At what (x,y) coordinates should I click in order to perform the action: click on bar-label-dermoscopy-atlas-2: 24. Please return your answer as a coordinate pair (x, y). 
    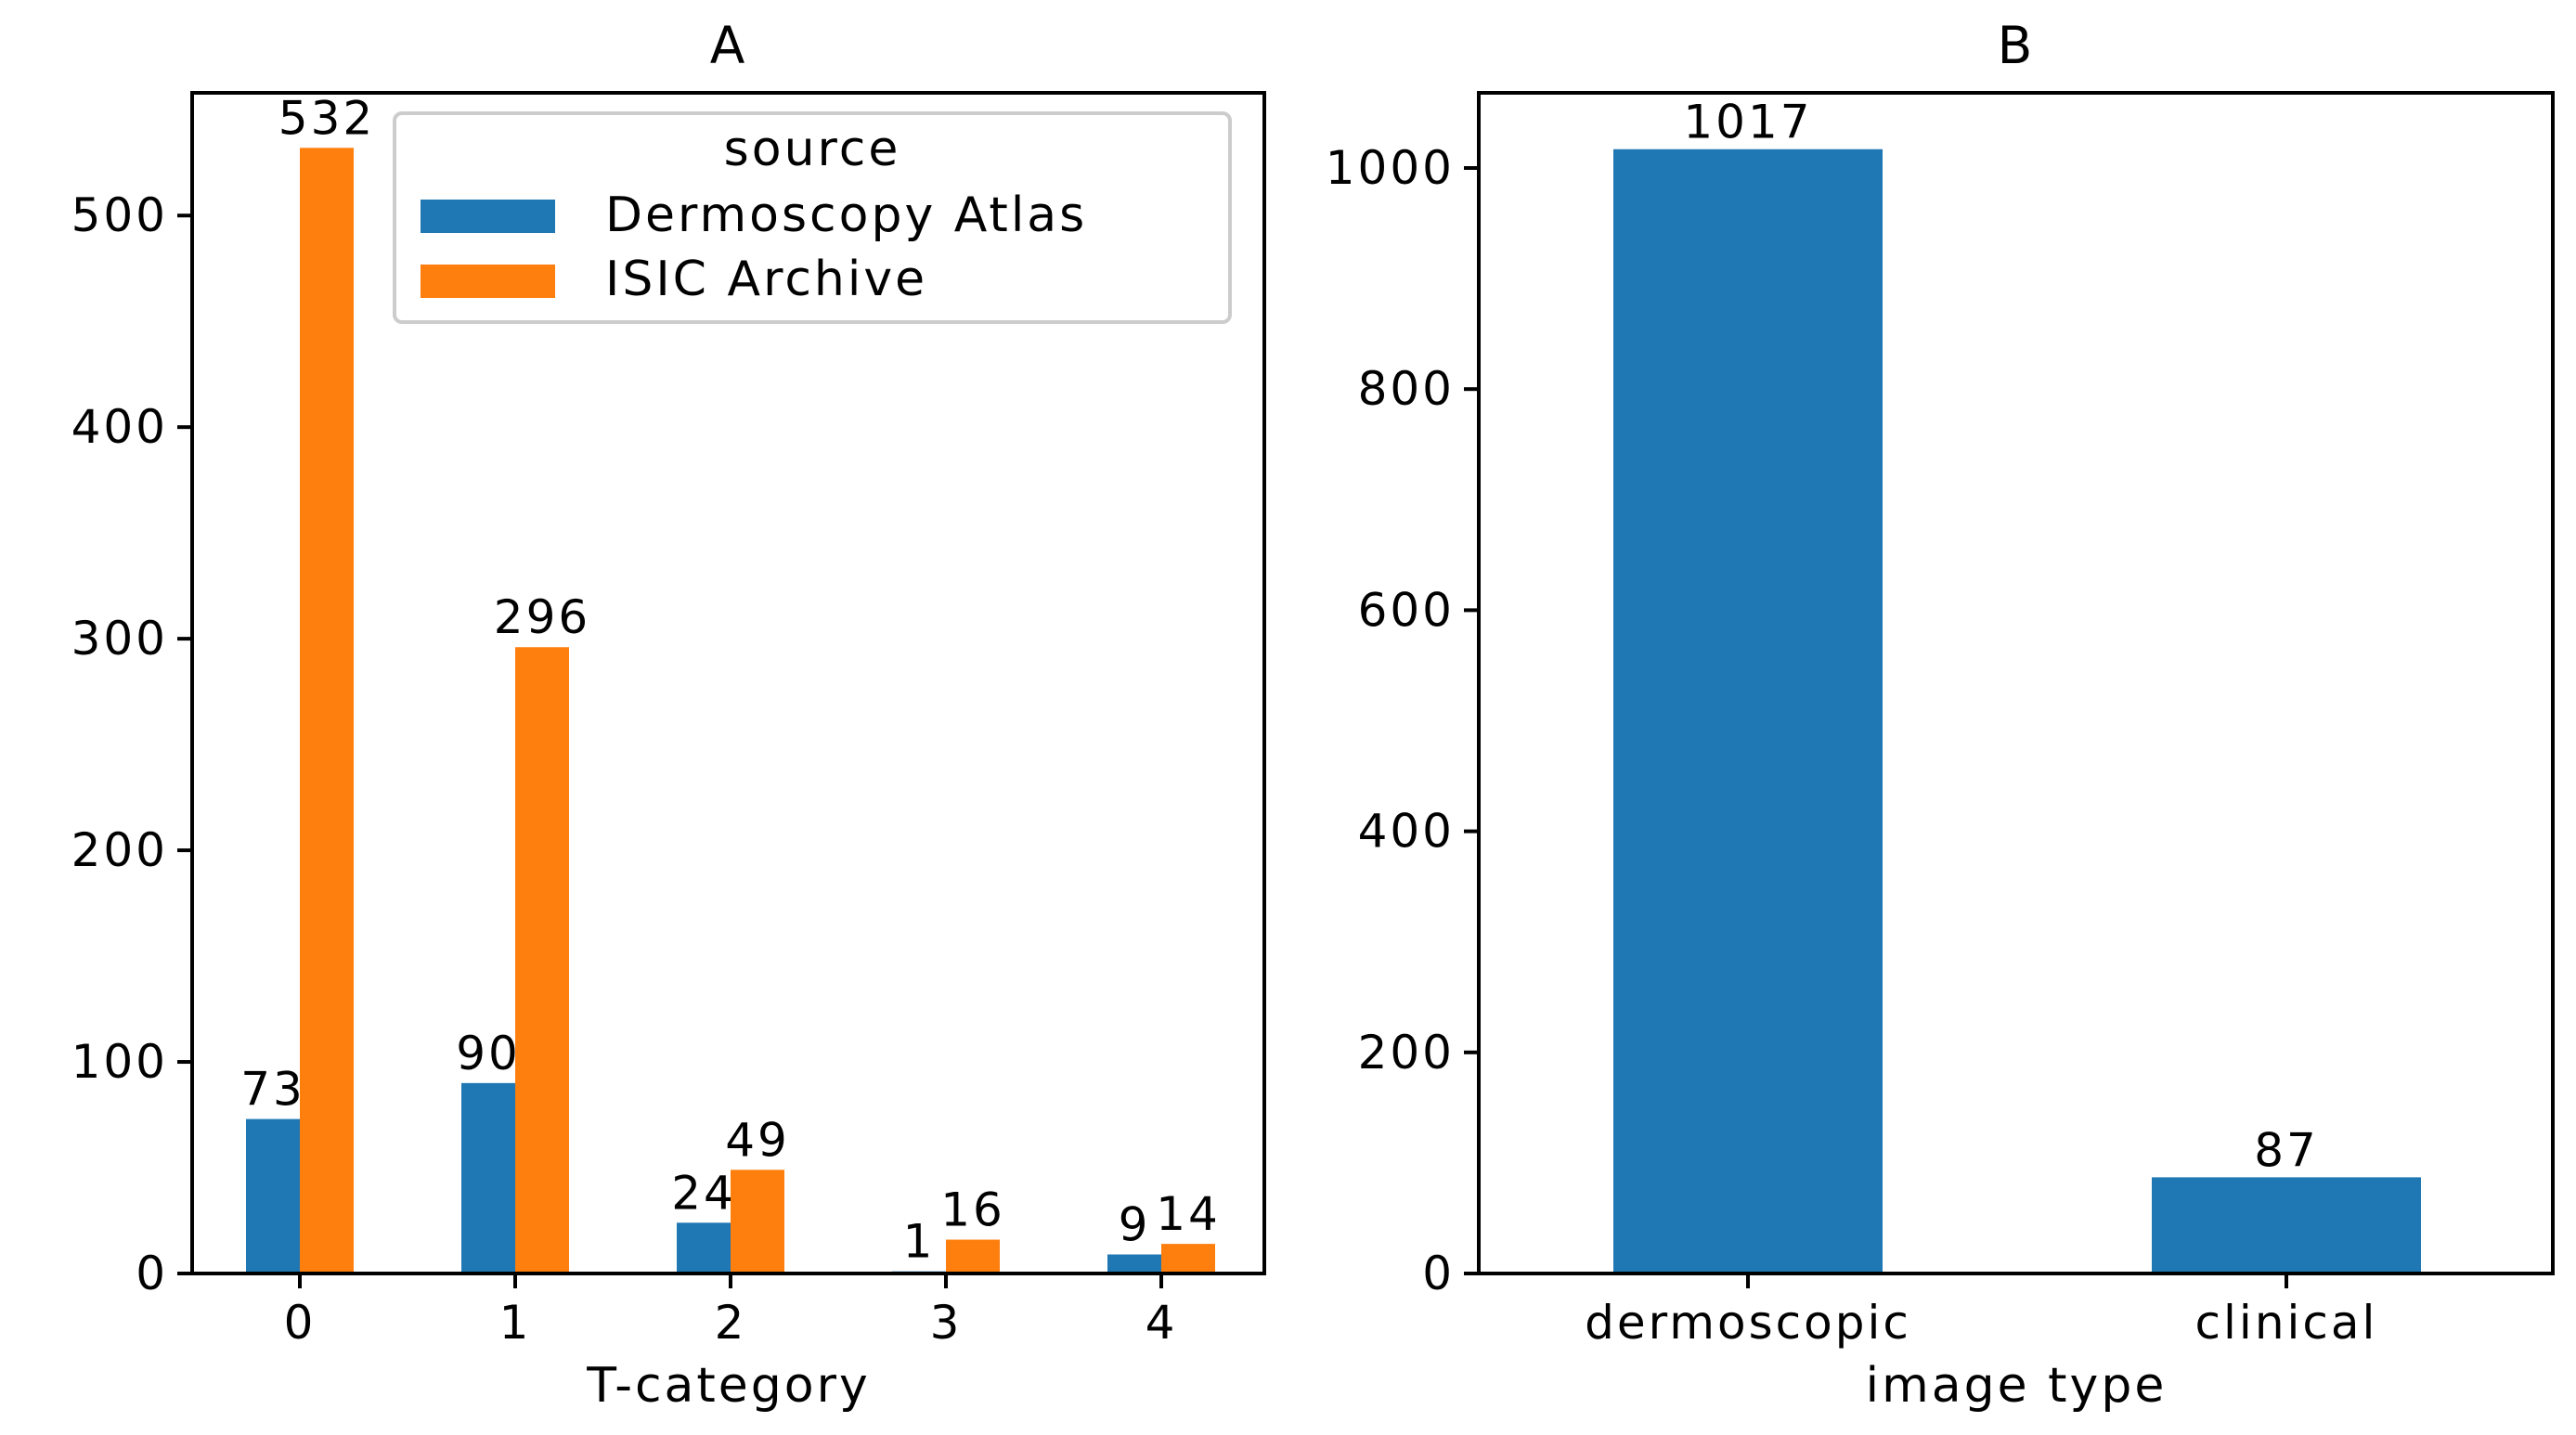
    Looking at the image, I should click on (703, 1193).